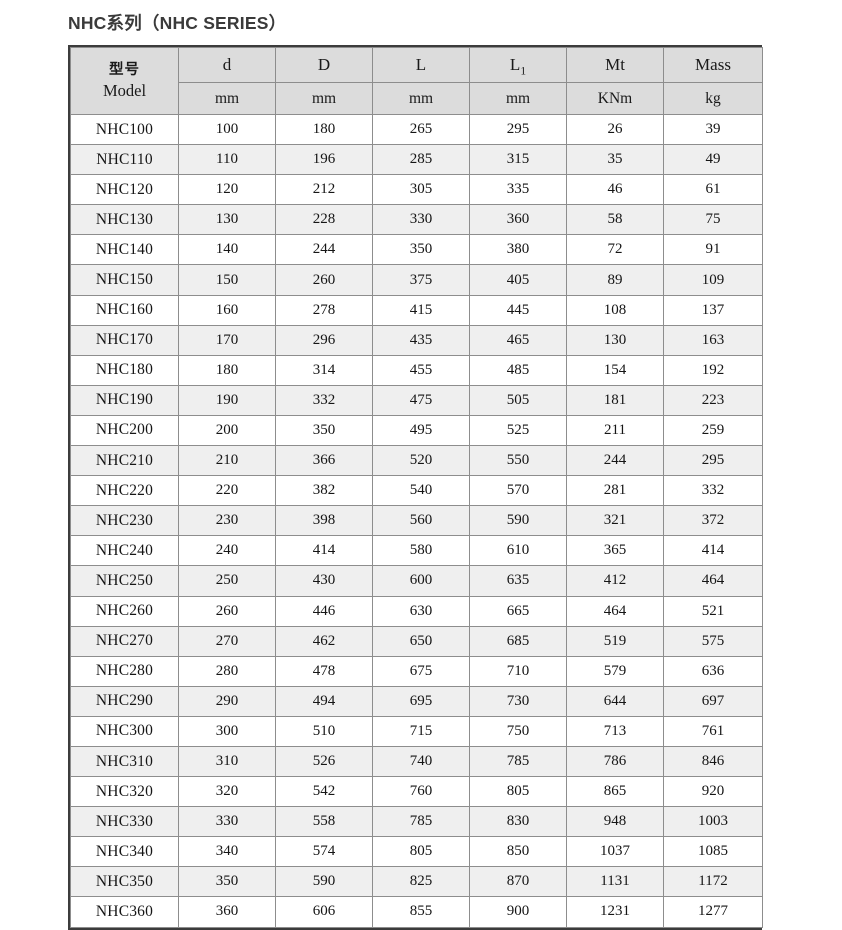  I want to click on header-cell-unit-1: mm, so click(324, 98).